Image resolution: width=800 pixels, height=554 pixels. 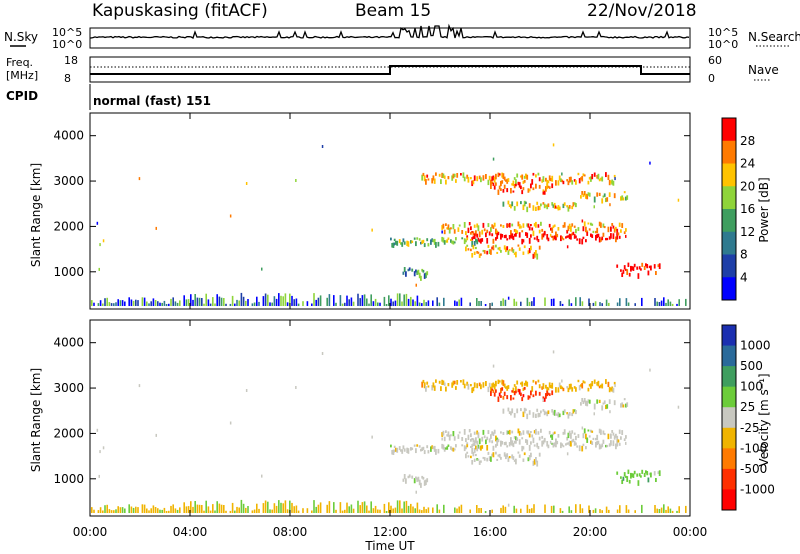 What do you see at coordinates (67, 78) in the screenshot?
I see `freq-tick-bottom: 8` at bounding box center [67, 78].